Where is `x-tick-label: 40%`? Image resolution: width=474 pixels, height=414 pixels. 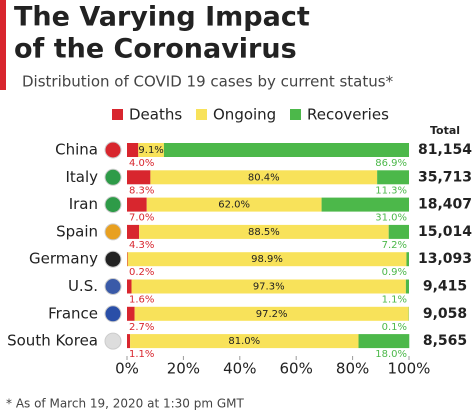 x-tick-label: 40% is located at coordinates (239, 369).